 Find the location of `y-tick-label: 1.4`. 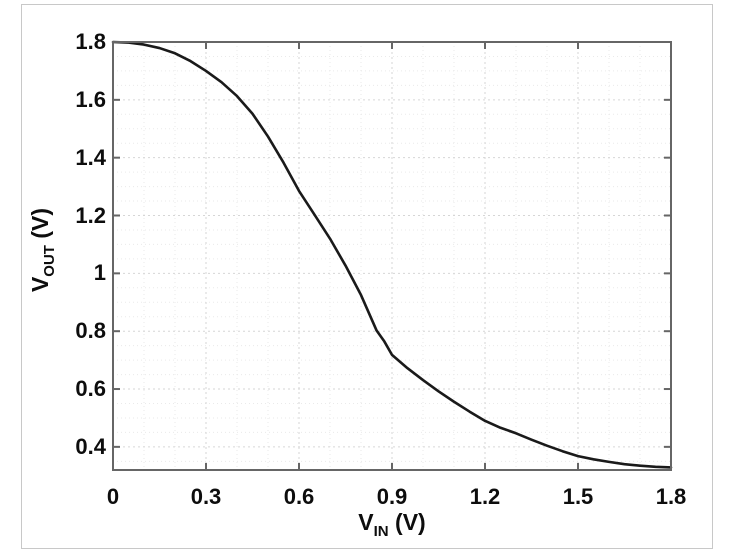

y-tick-label: 1.4 is located at coordinates (90, 157).